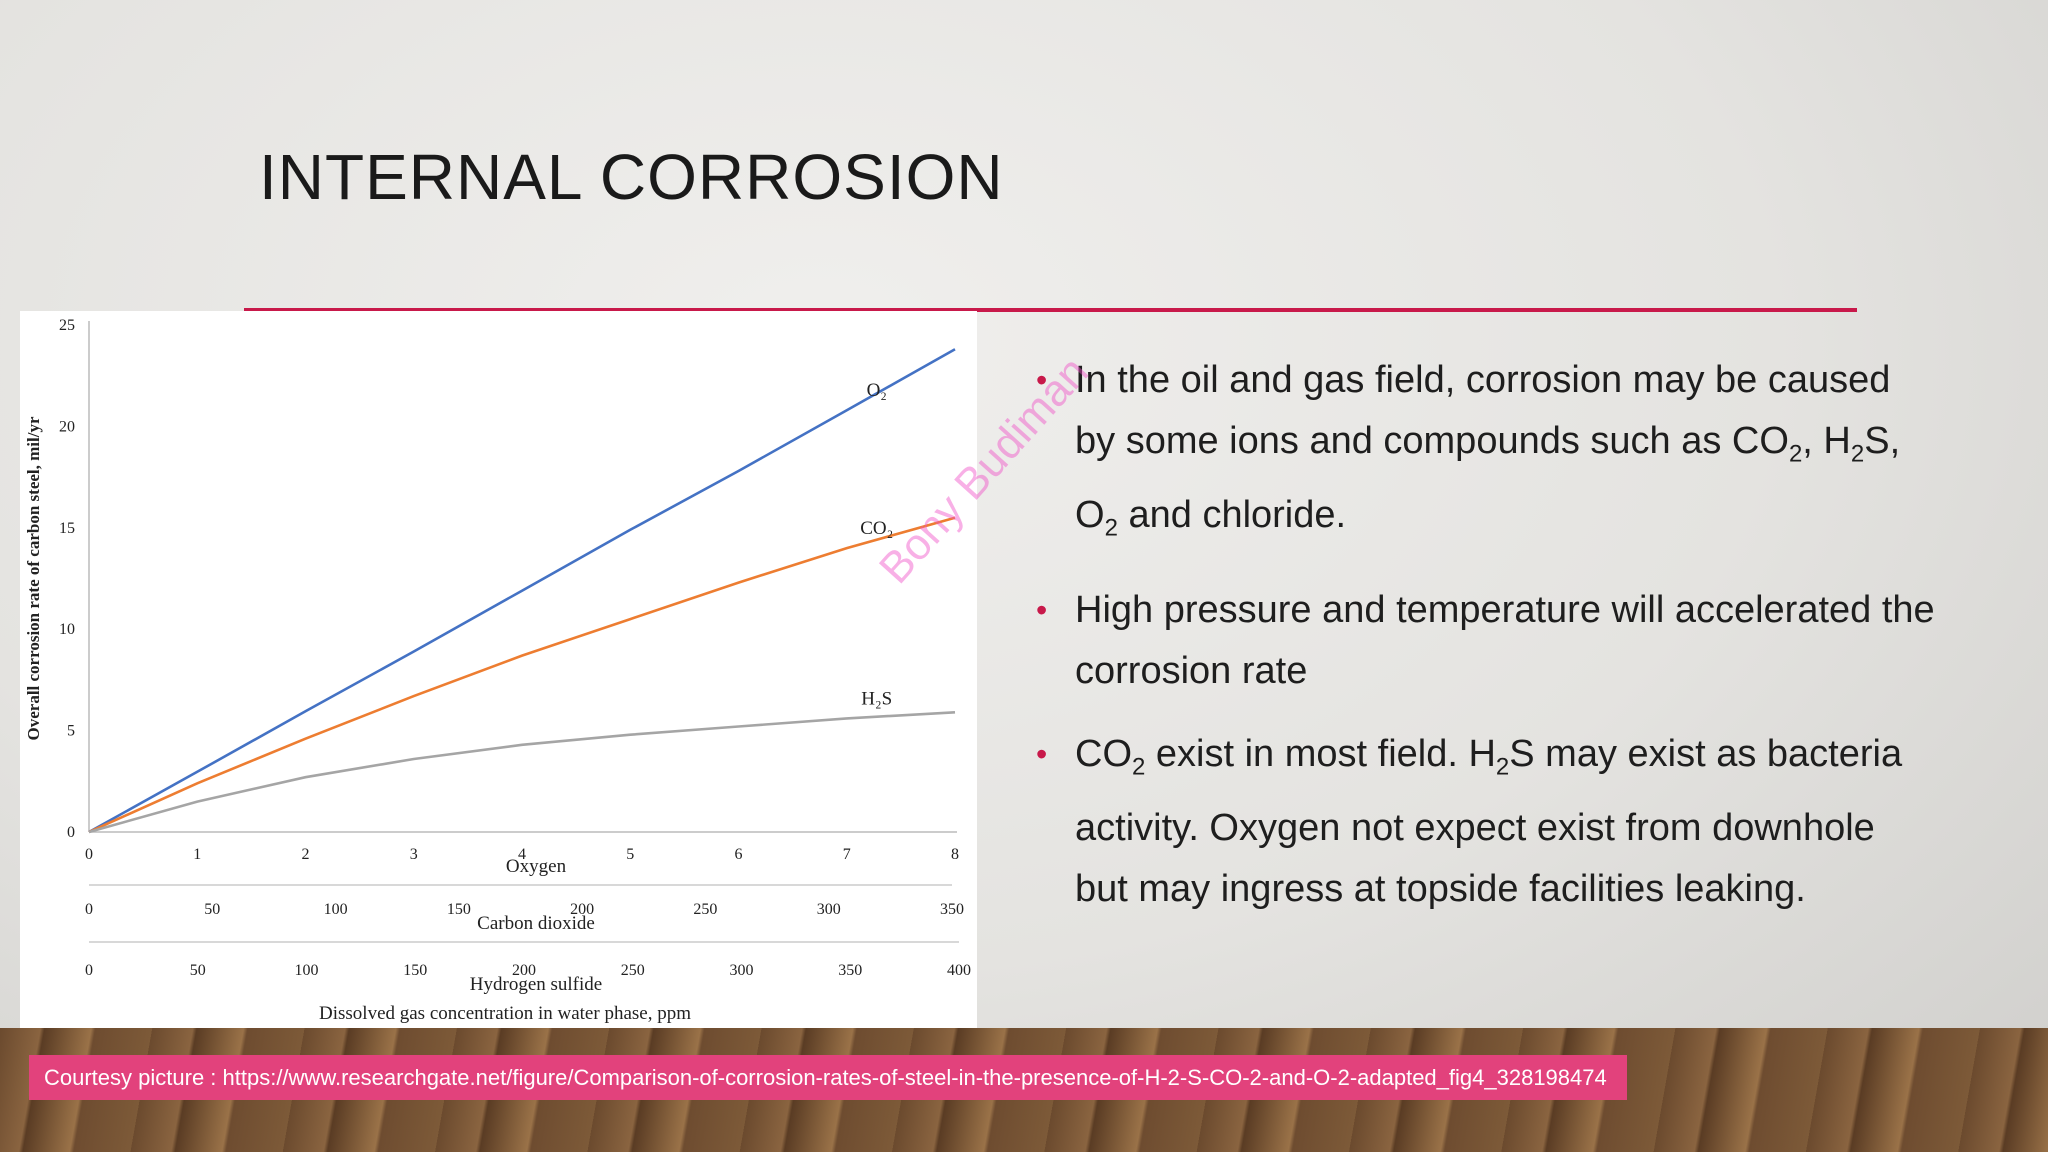 This screenshot has height=1152, width=2048. What do you see at coordinates (959, 970) in the screenshot?
I see `x-tick-label: 400` at bounding box center [959, 970].